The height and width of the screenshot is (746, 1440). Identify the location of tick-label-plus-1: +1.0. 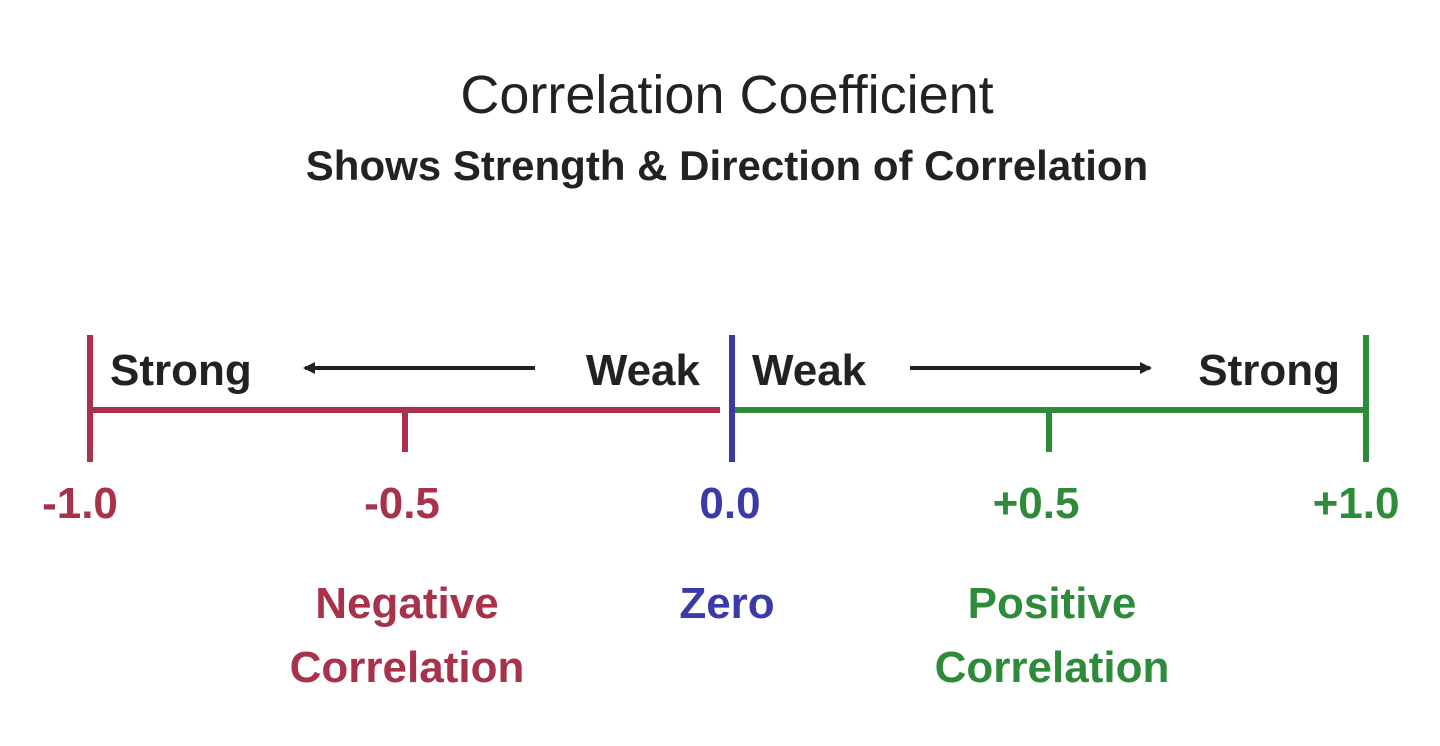
(1356, 503).